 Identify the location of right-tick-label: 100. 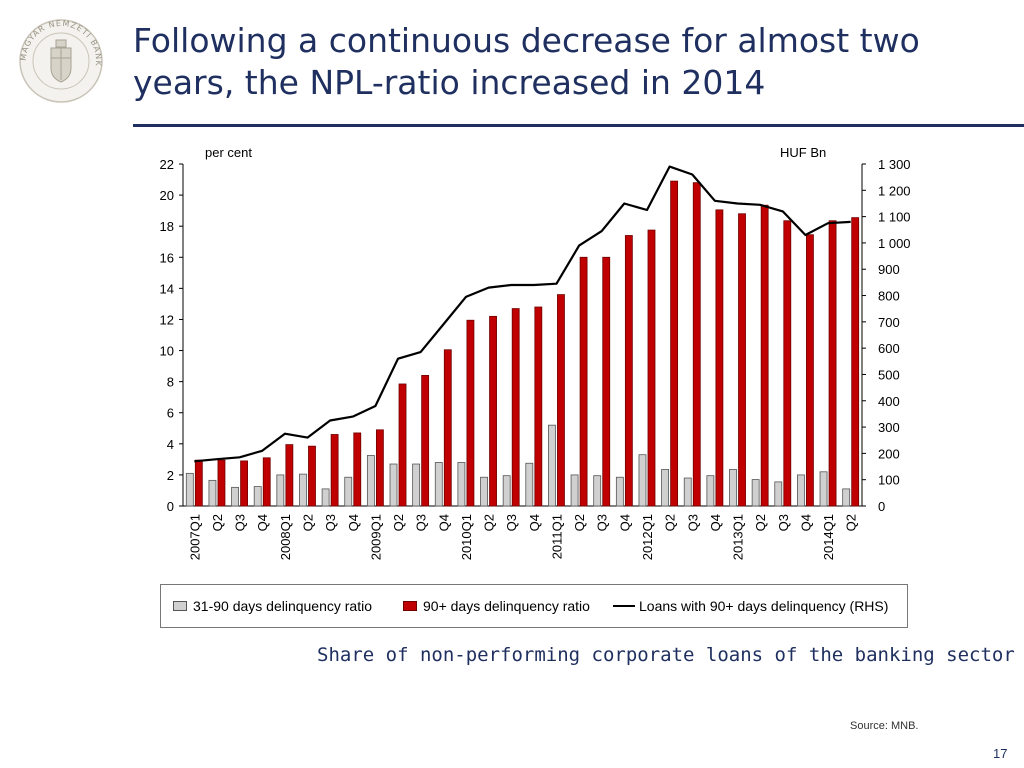
(889, 480).